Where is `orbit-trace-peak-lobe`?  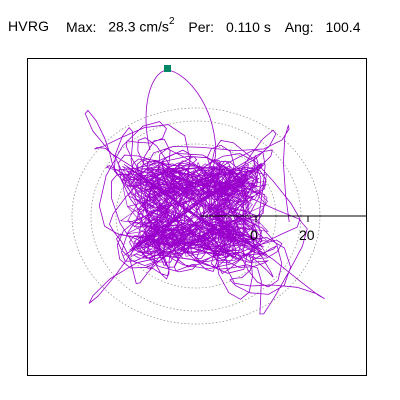
orbit-trace-peak-lobe is located at coordinates (181, 137).